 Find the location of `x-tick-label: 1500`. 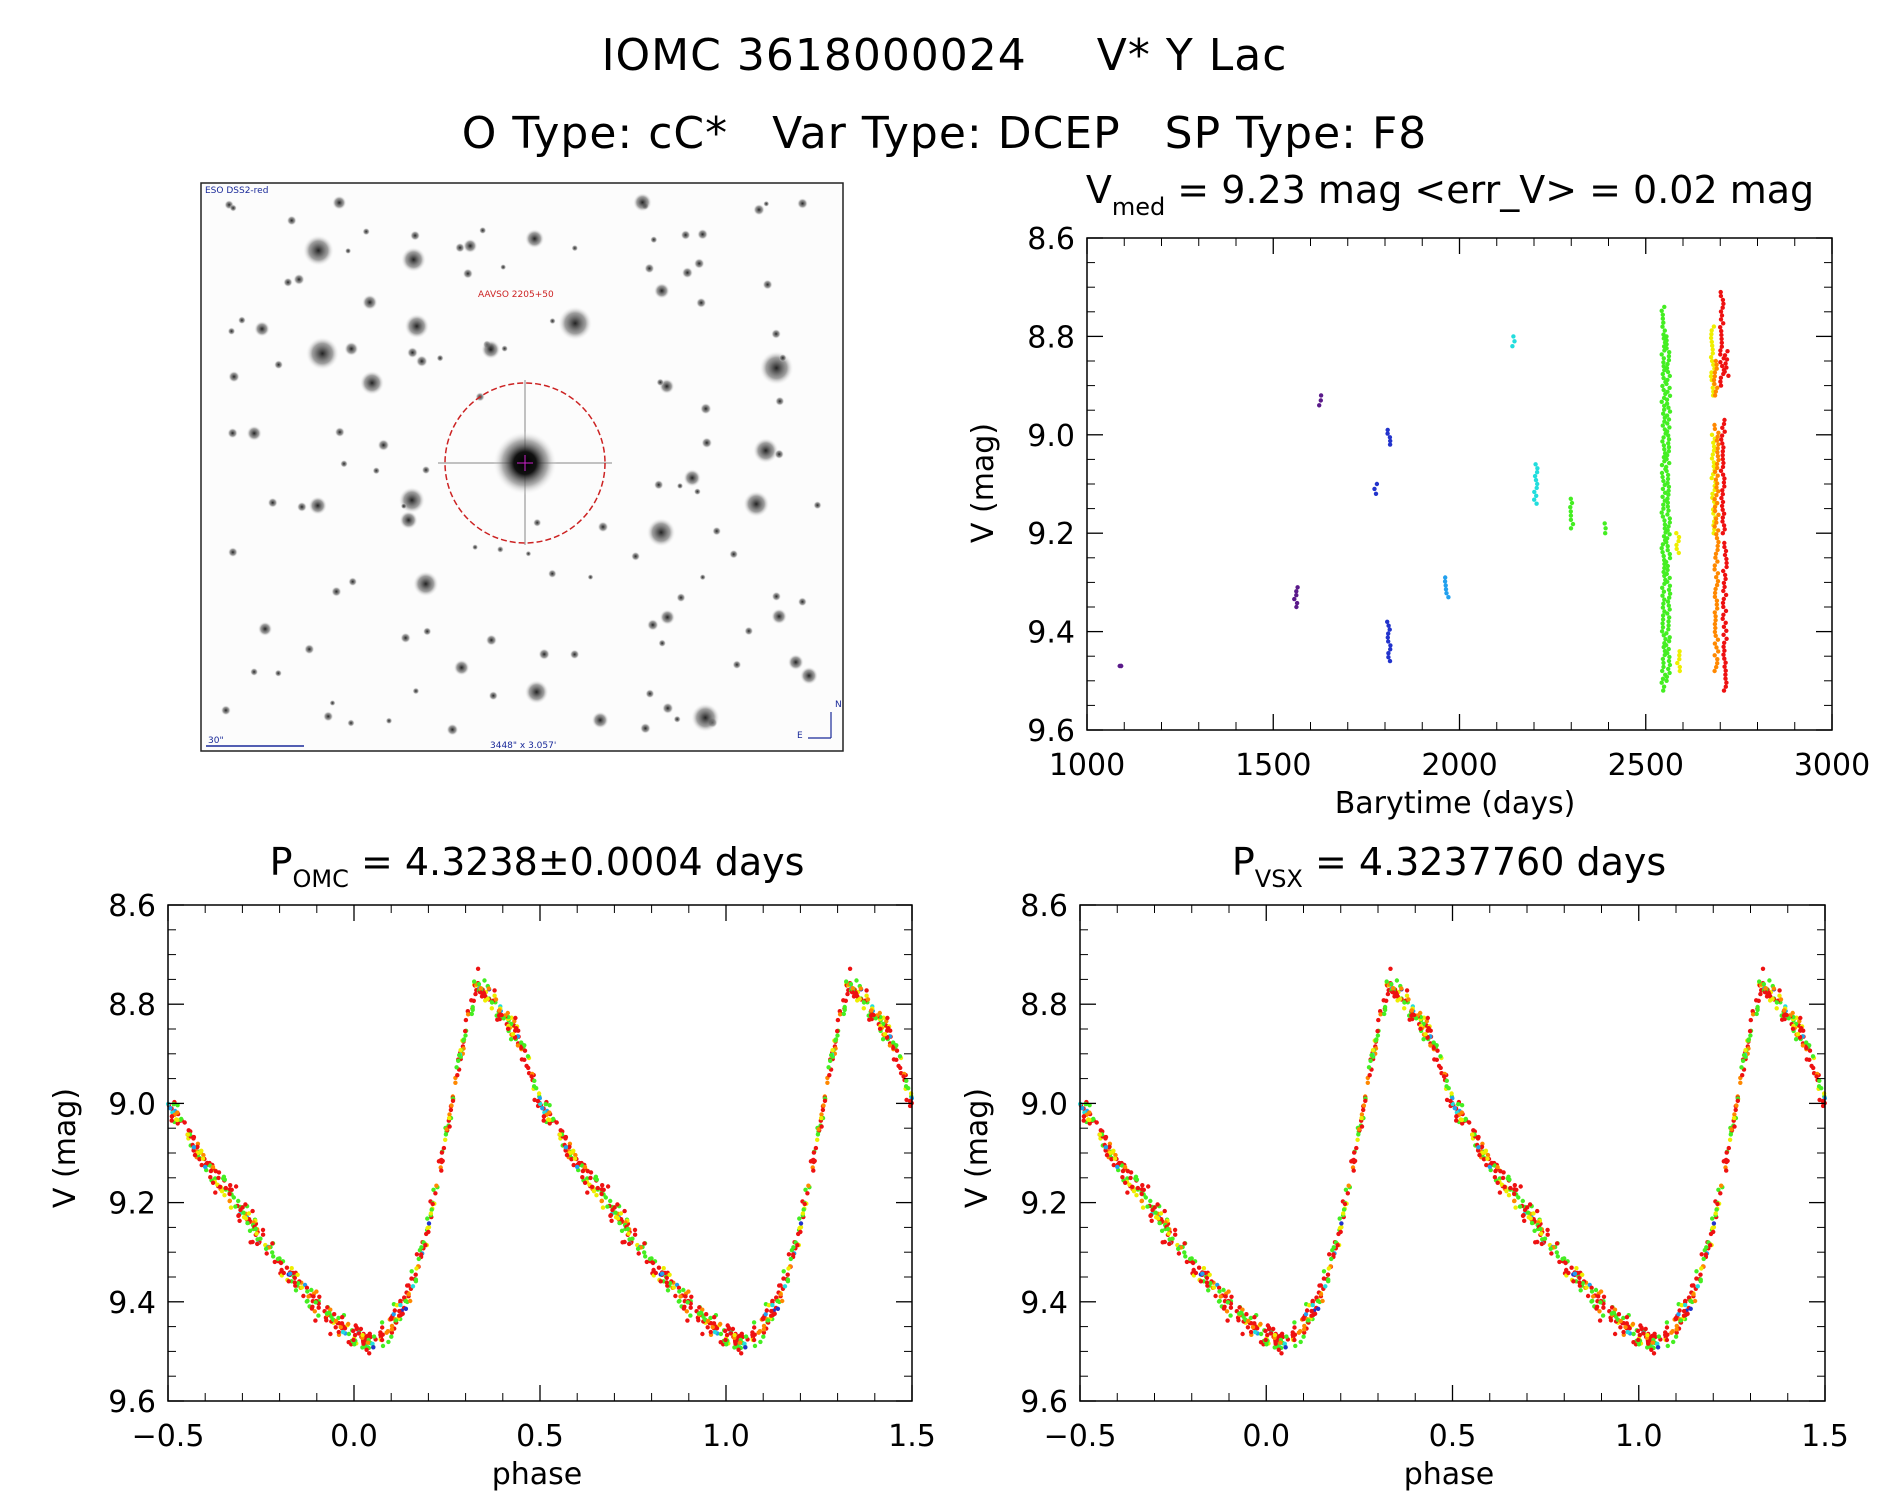

x-tick-label: 1500 is located at coordinates (1273, 765).